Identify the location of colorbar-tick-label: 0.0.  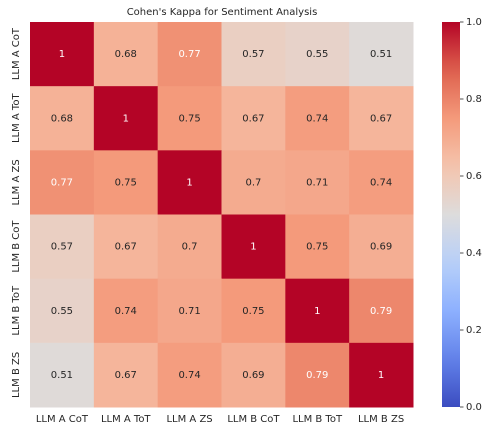
(474, 407).